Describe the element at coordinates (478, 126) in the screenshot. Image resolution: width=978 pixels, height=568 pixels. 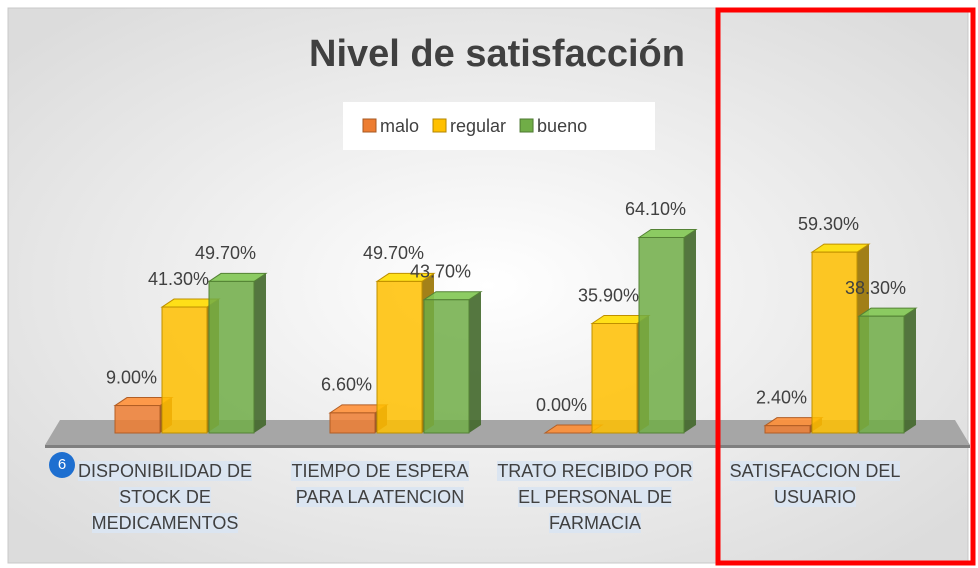
I see `legend-label: regular` at that location.